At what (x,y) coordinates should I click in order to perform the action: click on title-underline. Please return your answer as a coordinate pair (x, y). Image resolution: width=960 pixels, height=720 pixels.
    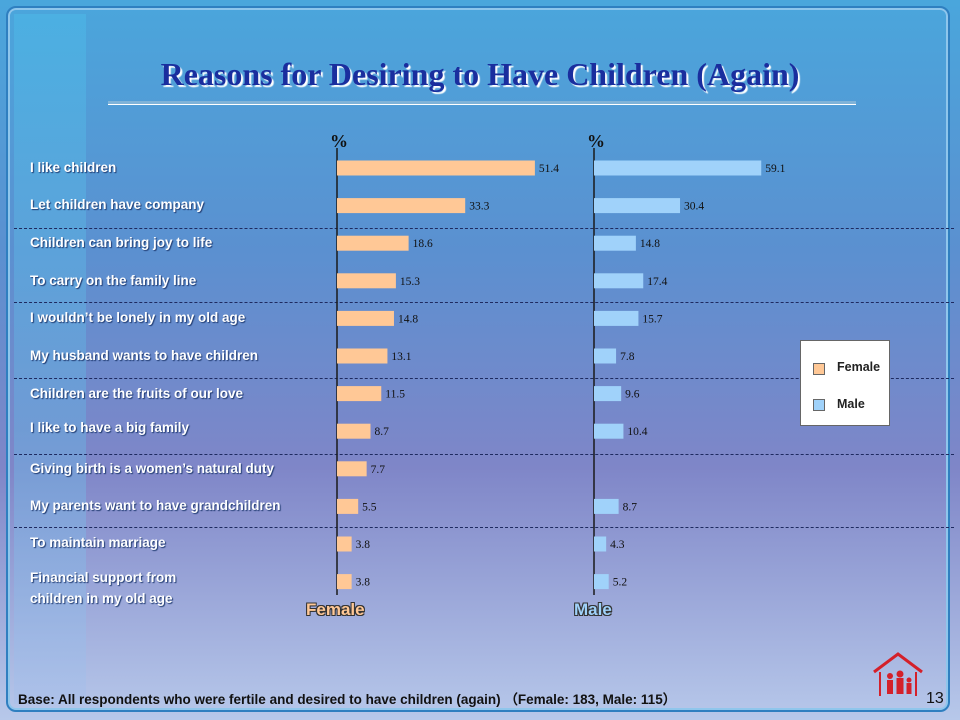
    Looking at the image, I should click on (482, 103).